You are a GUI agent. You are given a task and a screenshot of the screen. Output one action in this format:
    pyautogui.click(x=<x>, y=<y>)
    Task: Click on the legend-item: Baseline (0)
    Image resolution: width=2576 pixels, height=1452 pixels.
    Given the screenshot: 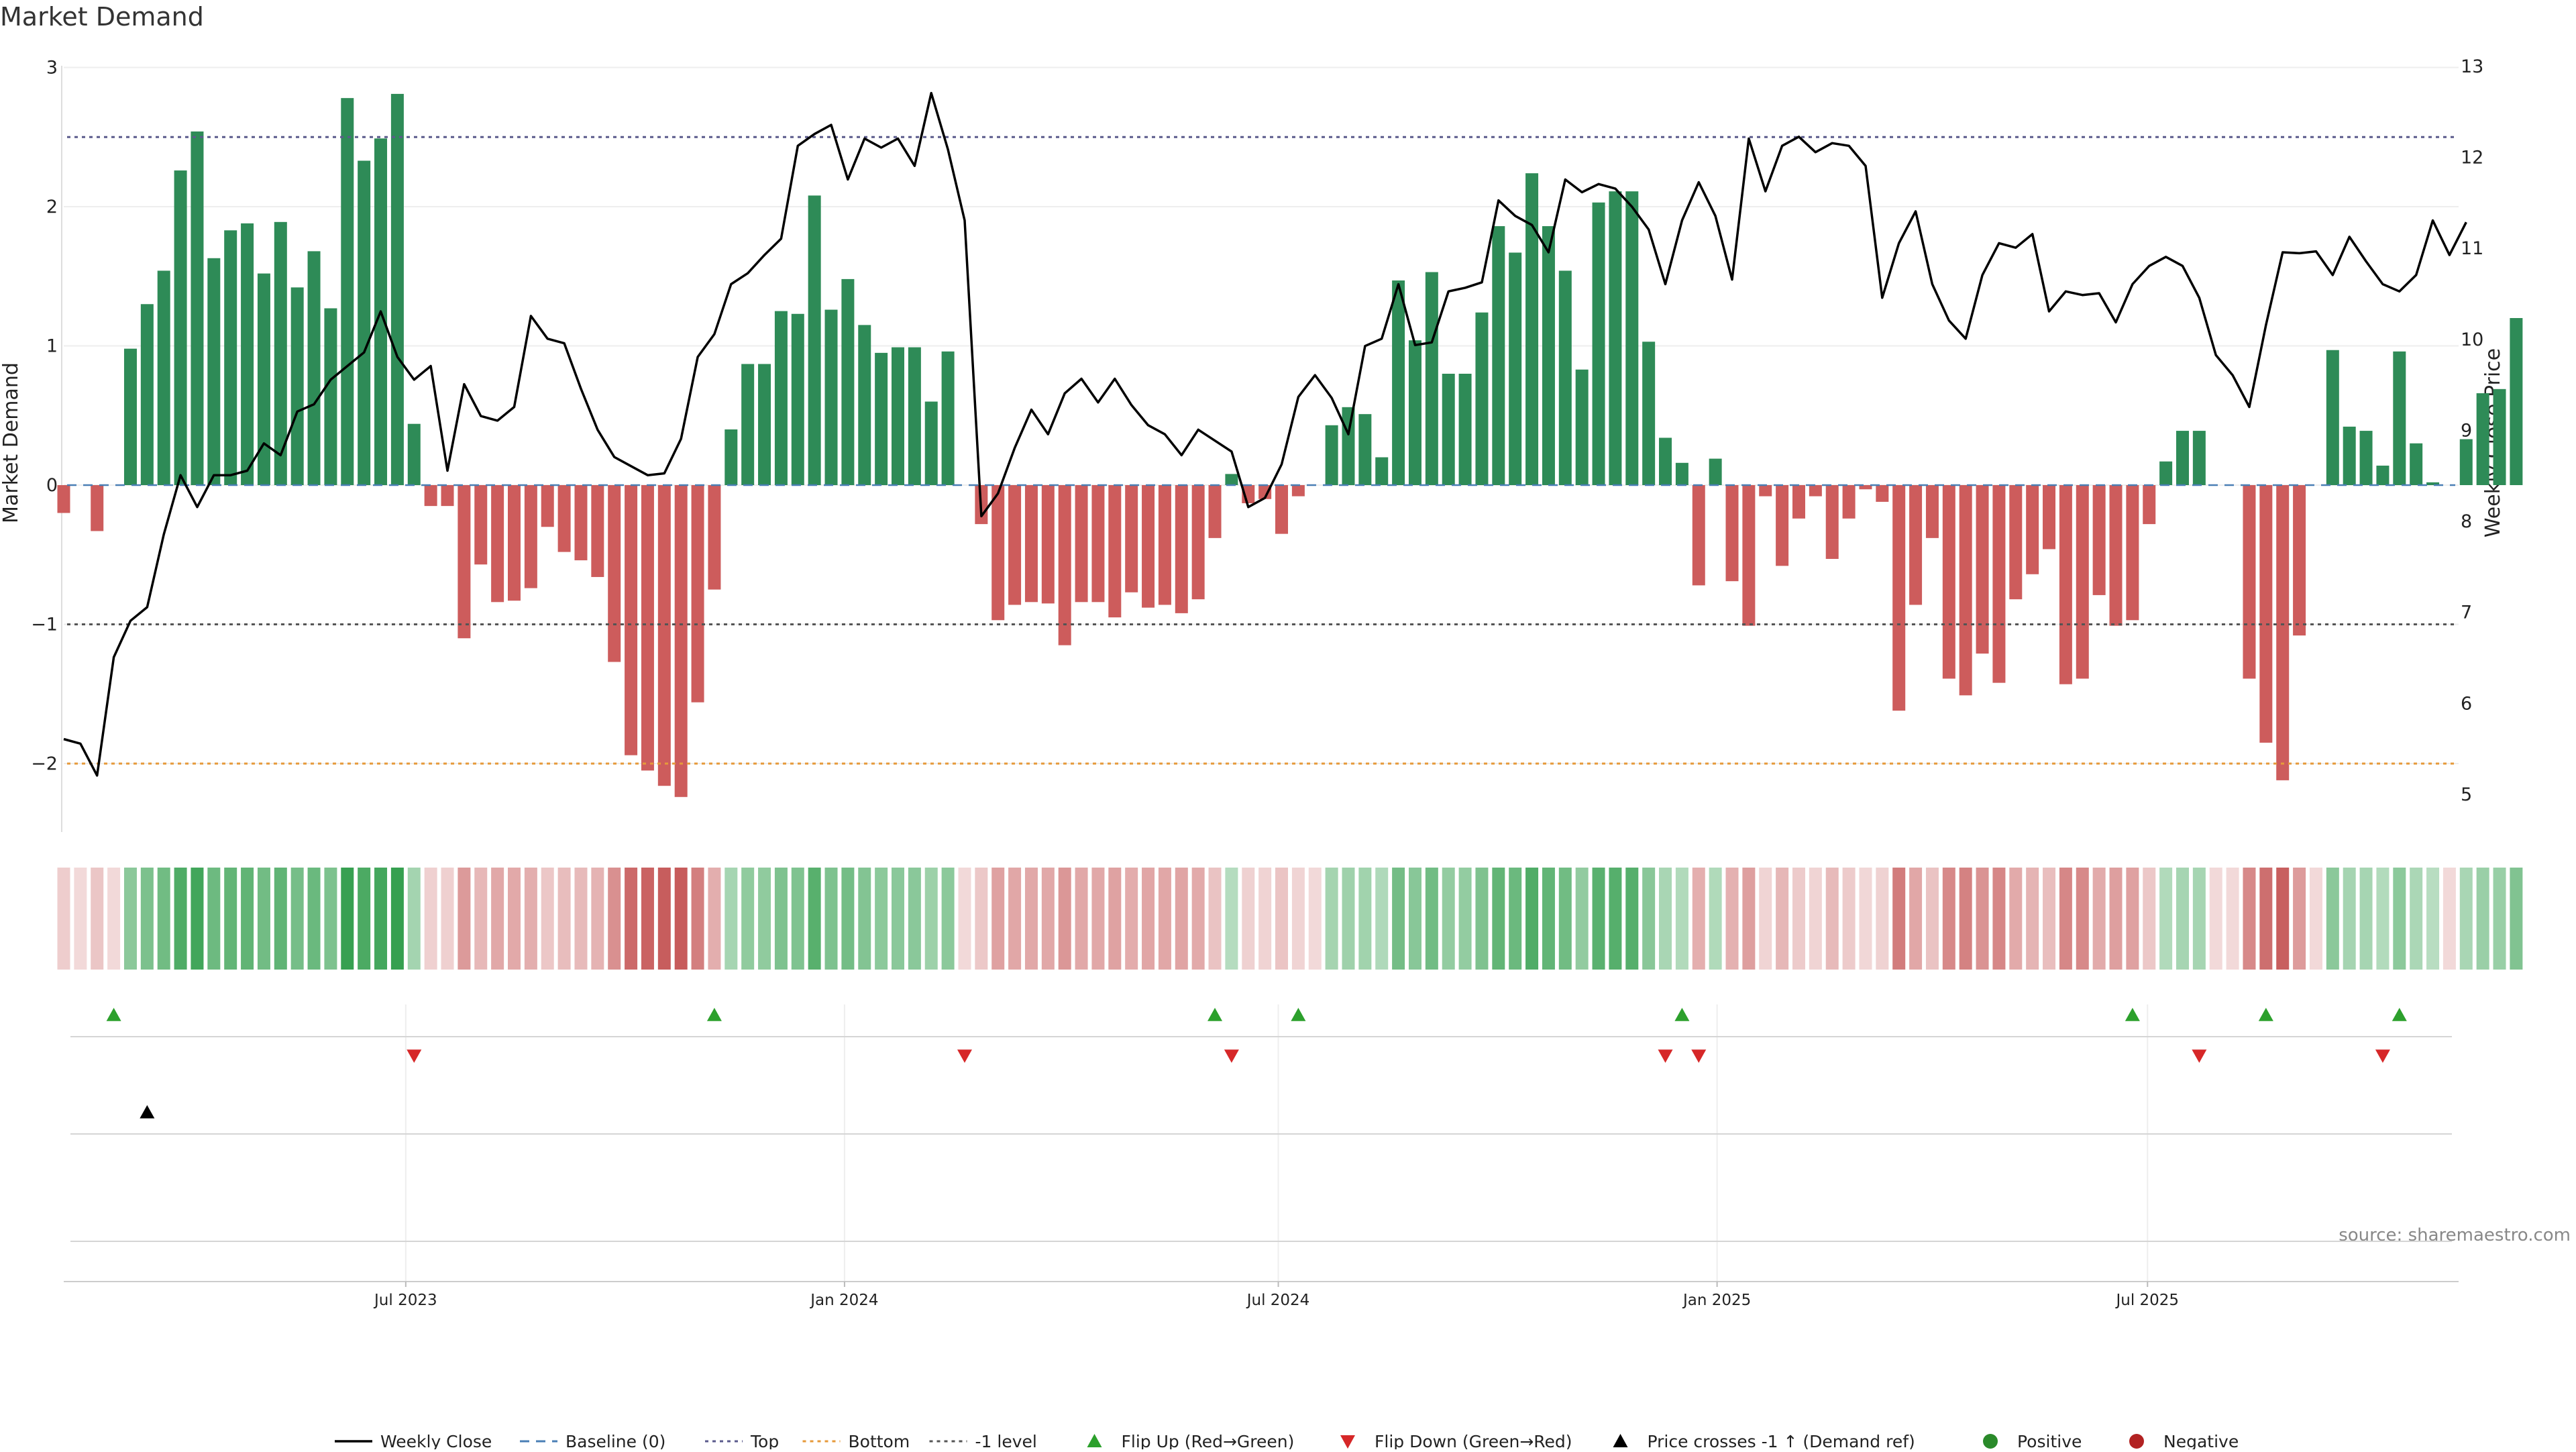 What is the action you would take?
    pyautogui.click(x=592, y=1441)
    